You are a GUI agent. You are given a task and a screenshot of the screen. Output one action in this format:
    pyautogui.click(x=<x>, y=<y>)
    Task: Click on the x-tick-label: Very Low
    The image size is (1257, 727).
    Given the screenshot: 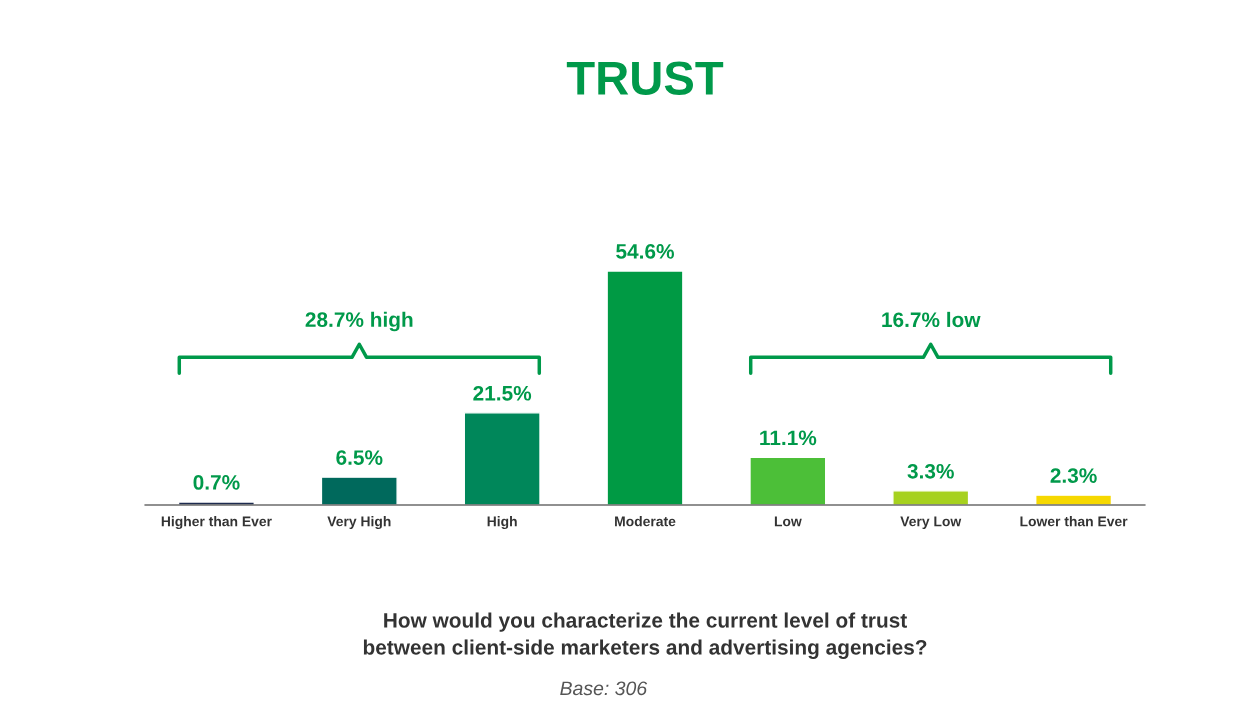 What is the action you would take?
    pyautogui.click(x=931, y=523)
    